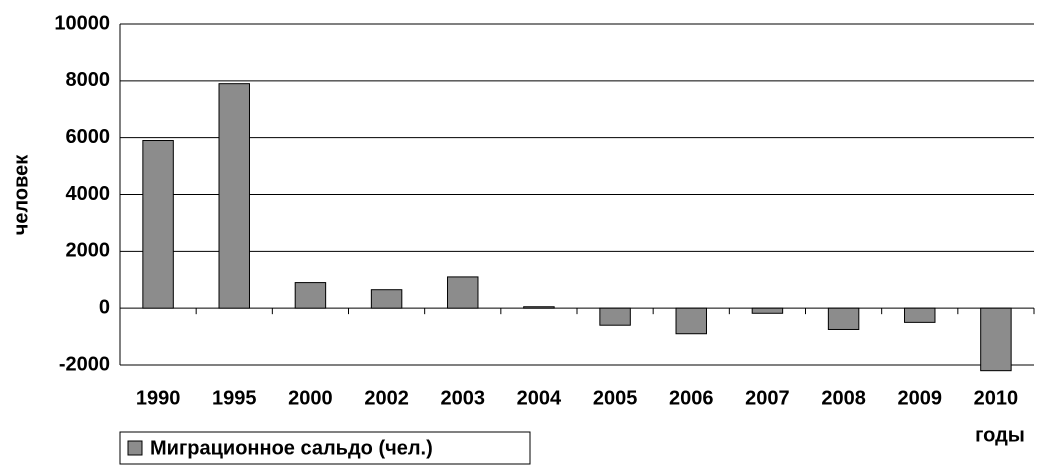  What do you see at coordinates (920, 398) in the screenshot?
I see `x-tick-label: 2009` at bounding box center [920, 398].